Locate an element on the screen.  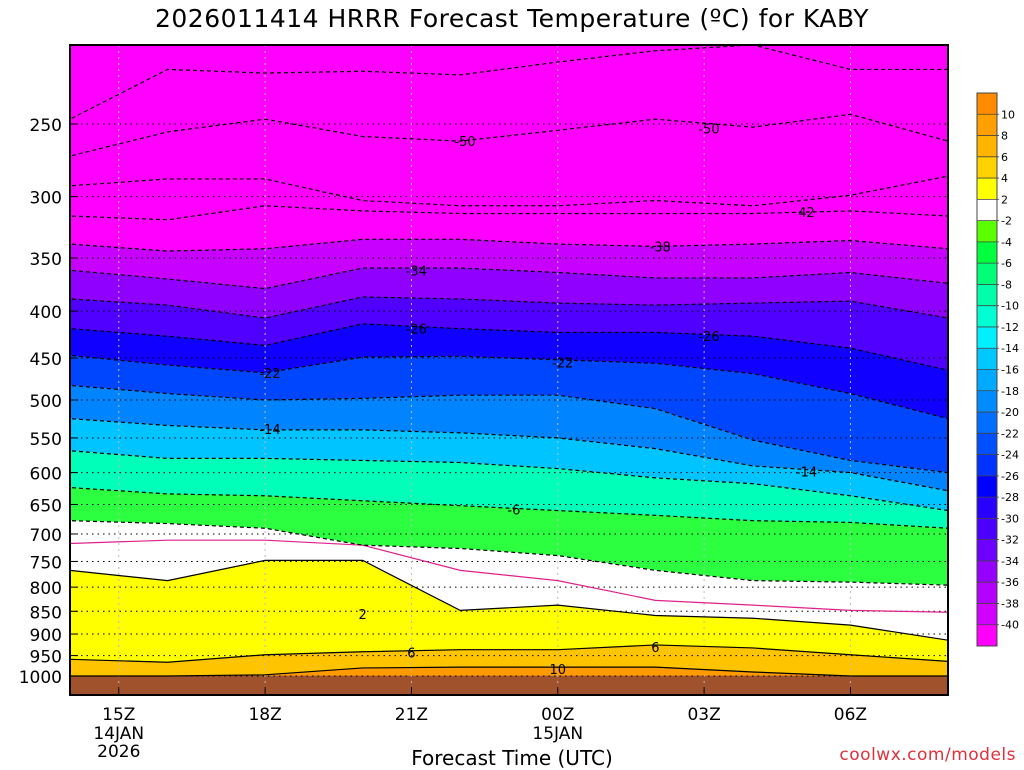
x-tick-label: 18Z is located at coordinates (264, 715).